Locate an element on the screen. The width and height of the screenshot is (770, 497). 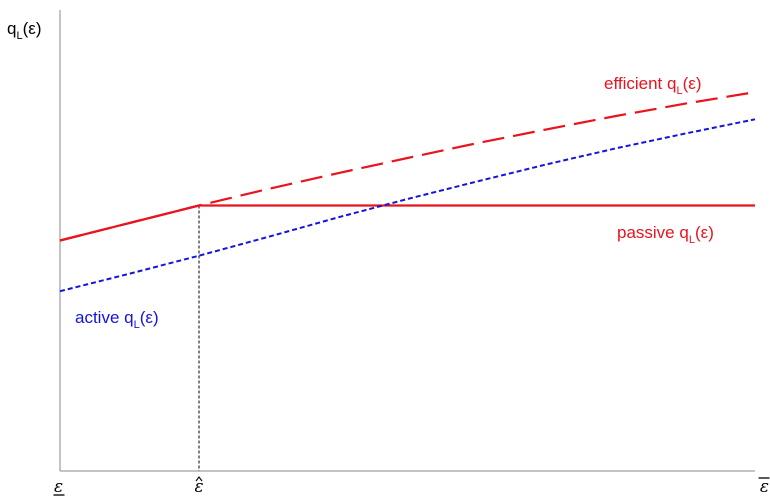
series-label-passive: passive qL(ε) is located at coordinates (665, 234).